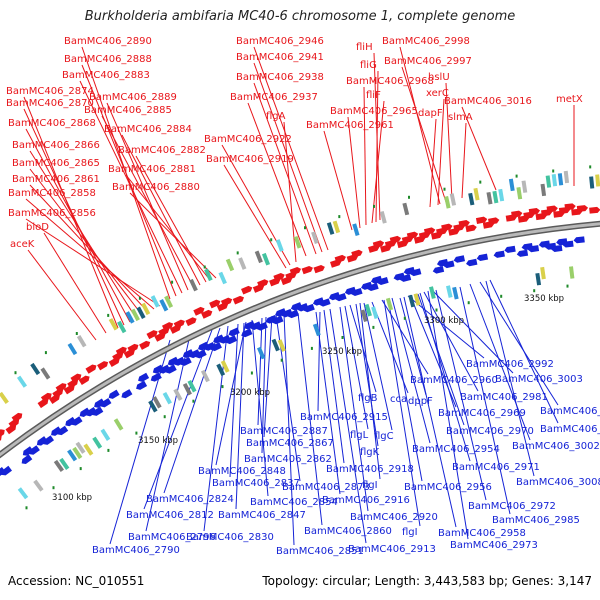 The height and width of the screenshot is (600, 600). Describe the element at coordinates (242, 471) in the screenshot. I see `gene-label-bottom: BamMC406_2848` at that location.